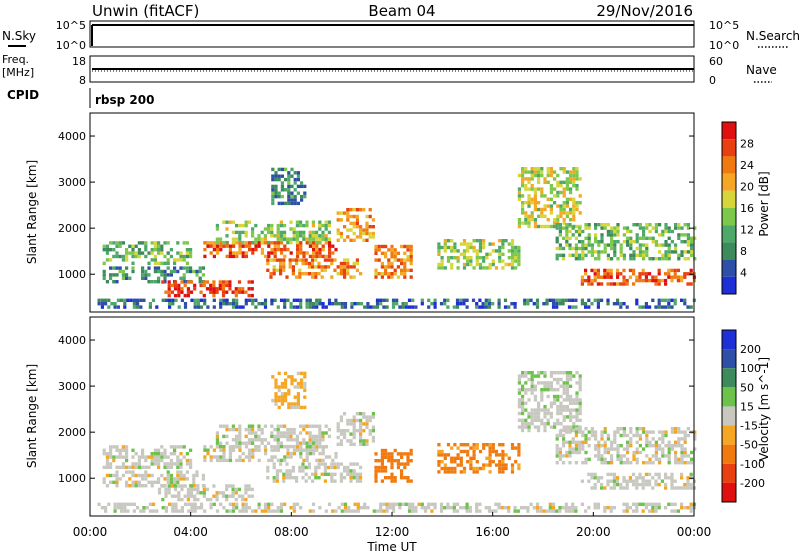 The image size is (800, 554). Describe the element at coordinates (729, 416) in the screenshot. I see `colorbar-swatch` at that location.